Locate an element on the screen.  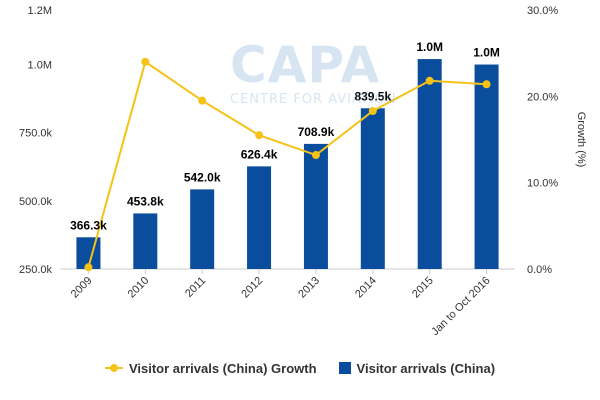
growth-point-2014 is located at coordinates (372, 111).